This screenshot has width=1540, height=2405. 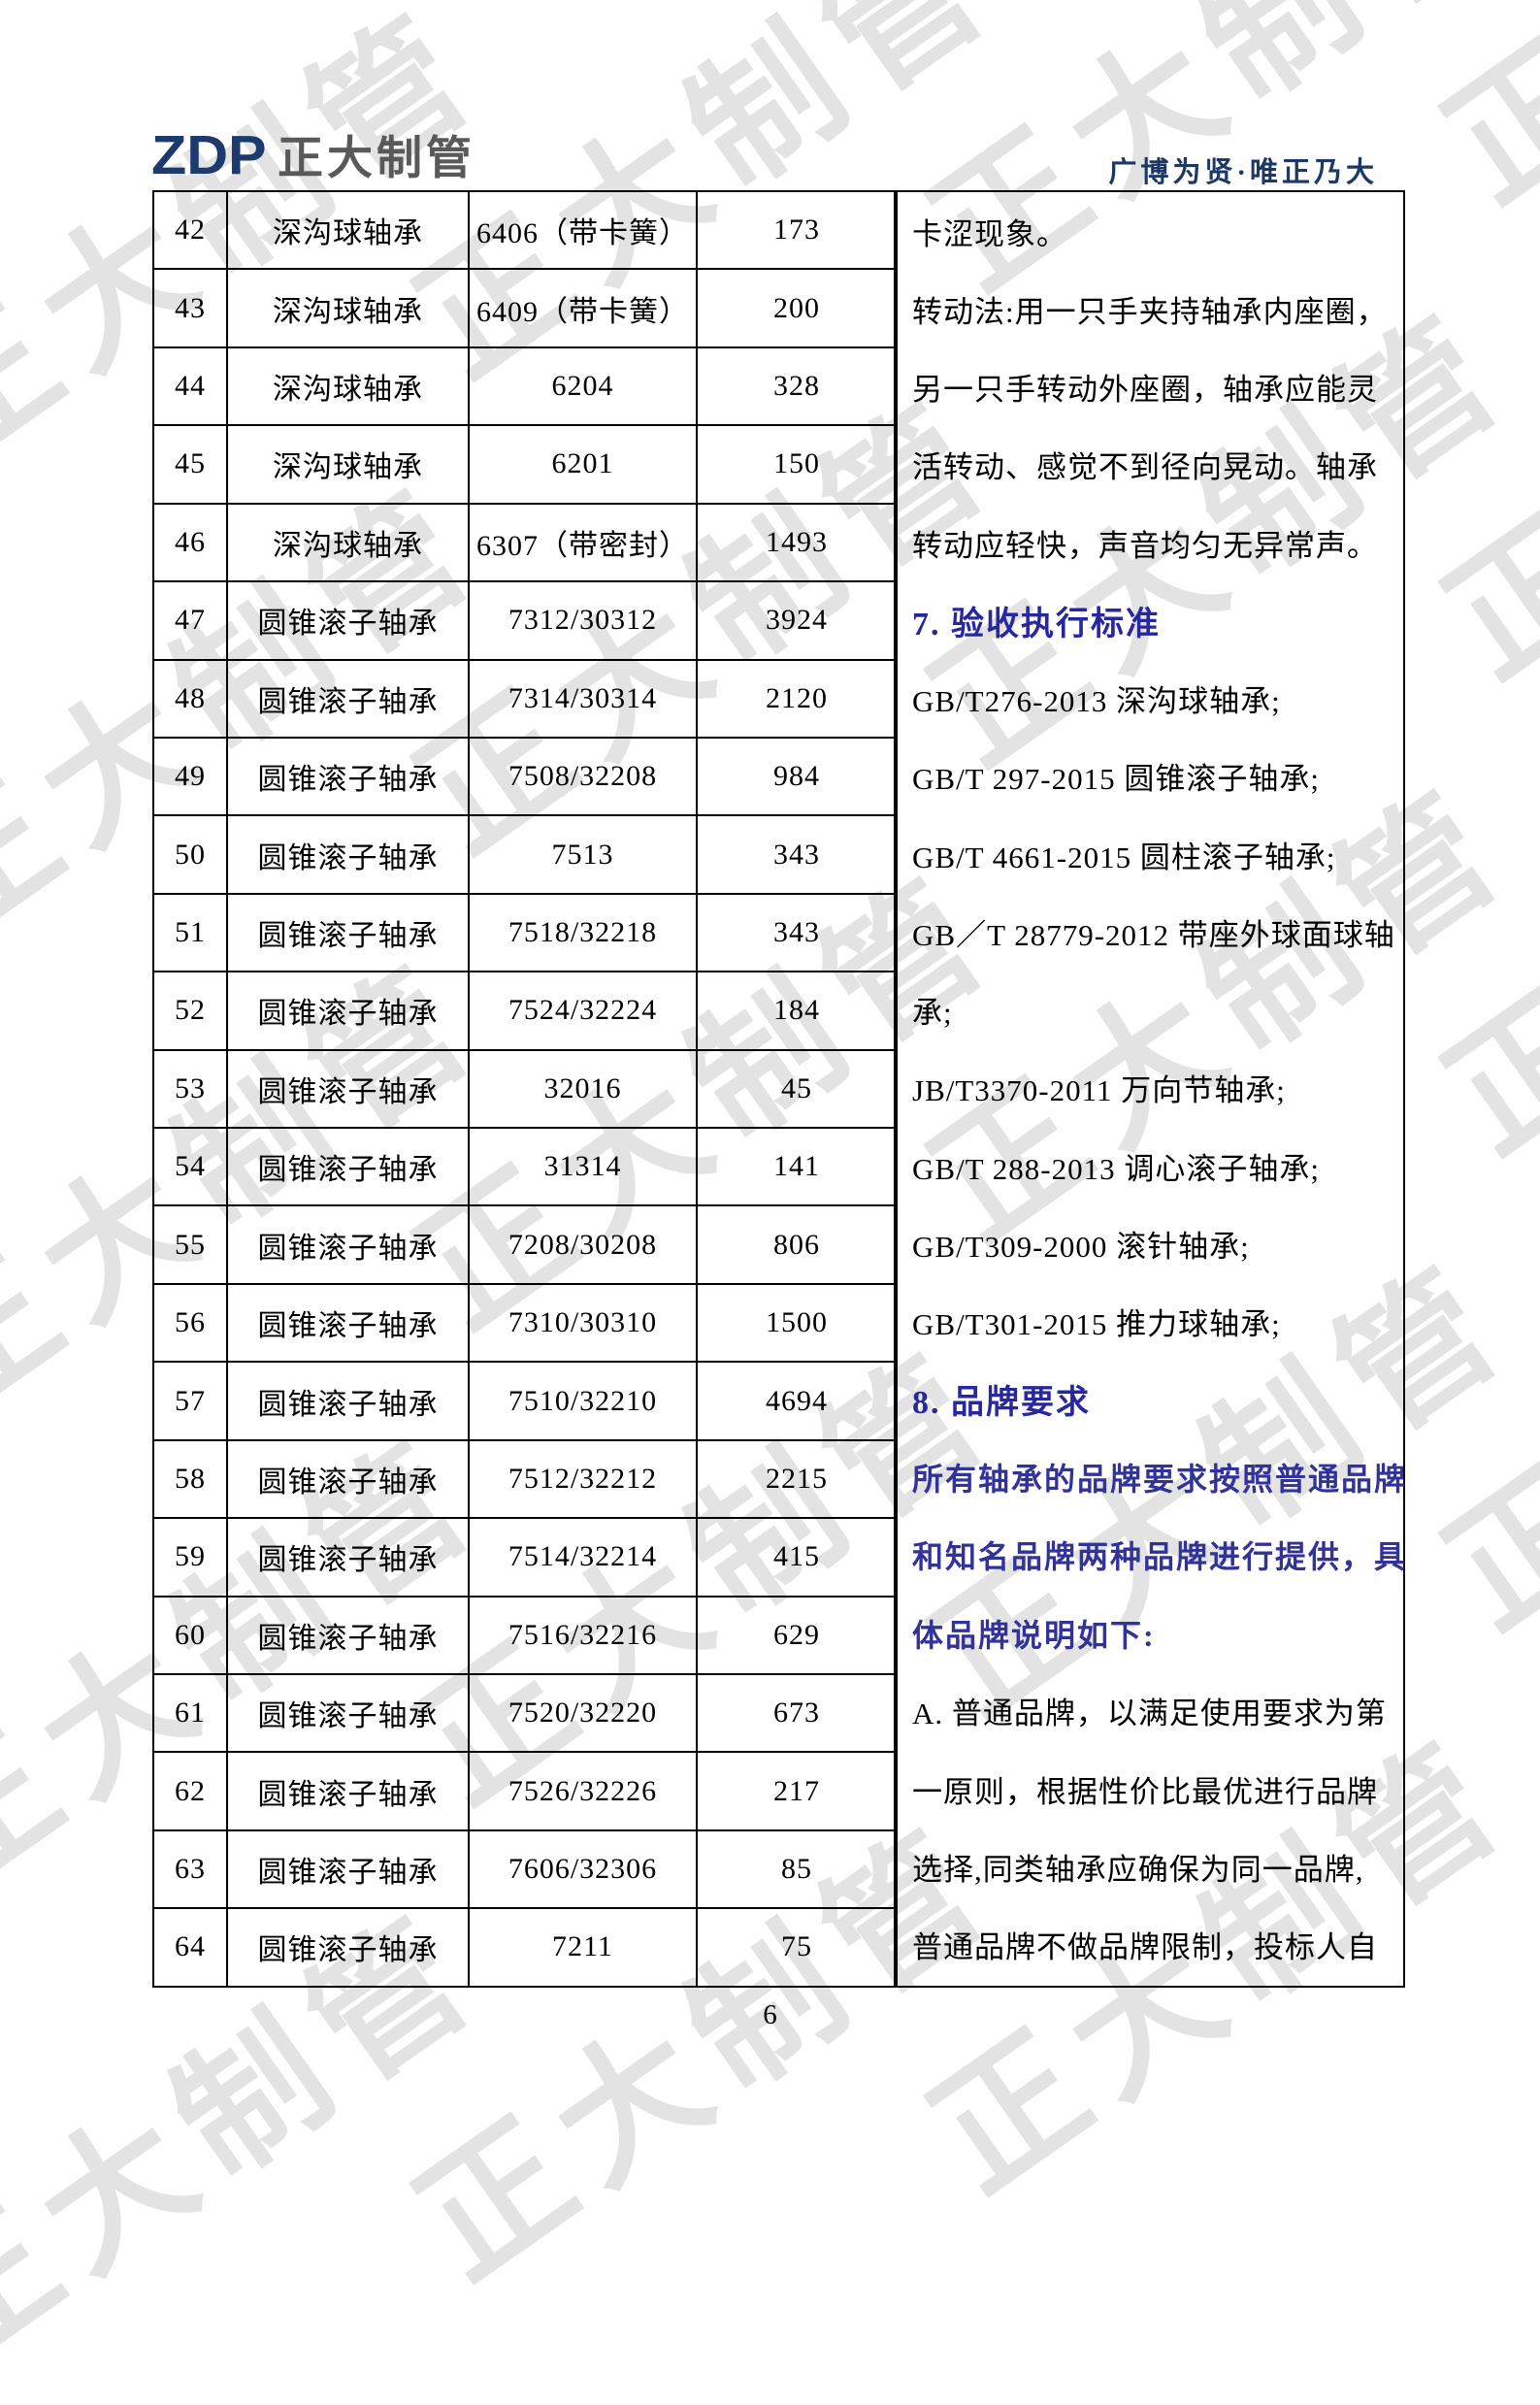 What do you see at coordinates (583, 1713) in the screenshot?
I see `cell-model: 7520/32220` at bounding box center [583, 1713].